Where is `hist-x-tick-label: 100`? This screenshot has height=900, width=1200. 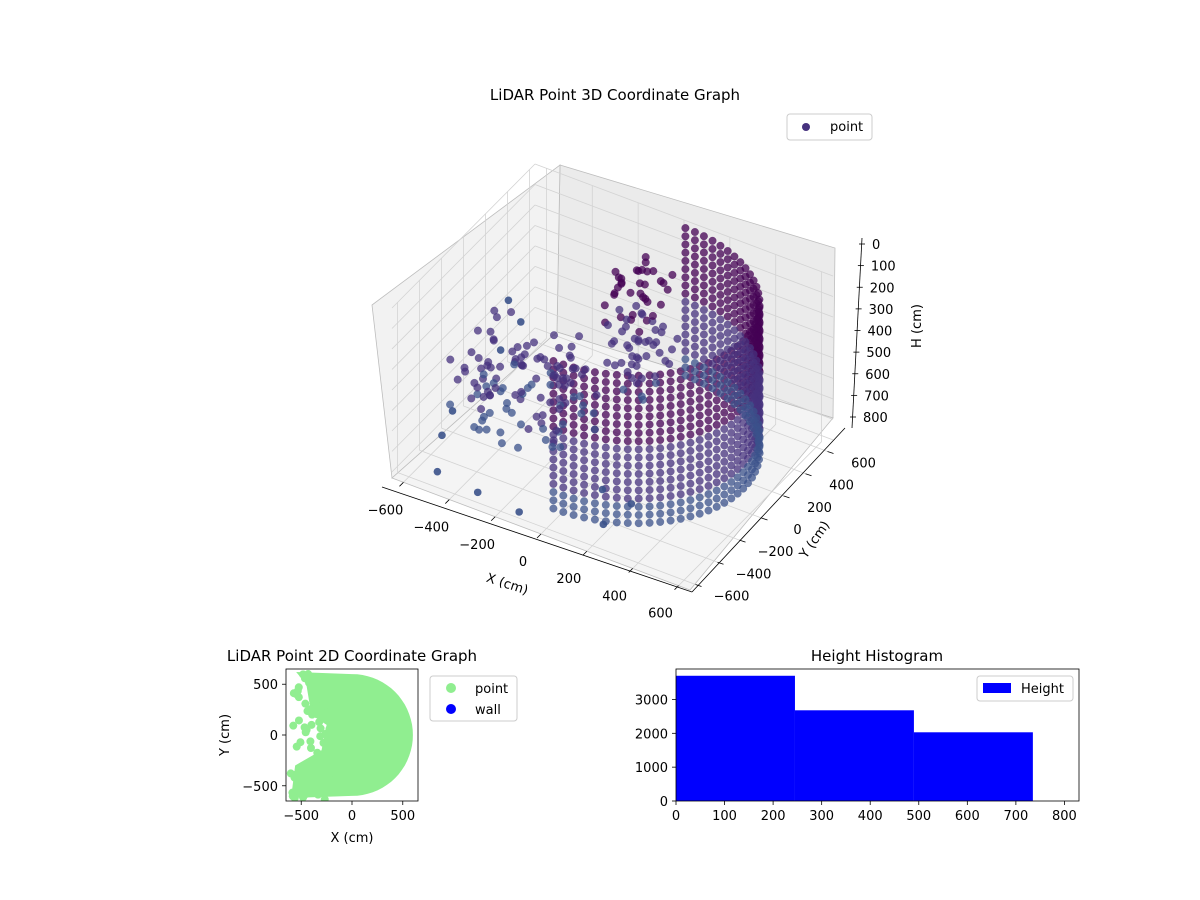
hist-x-tick-label: 100 is located at coordinates (724, 816).